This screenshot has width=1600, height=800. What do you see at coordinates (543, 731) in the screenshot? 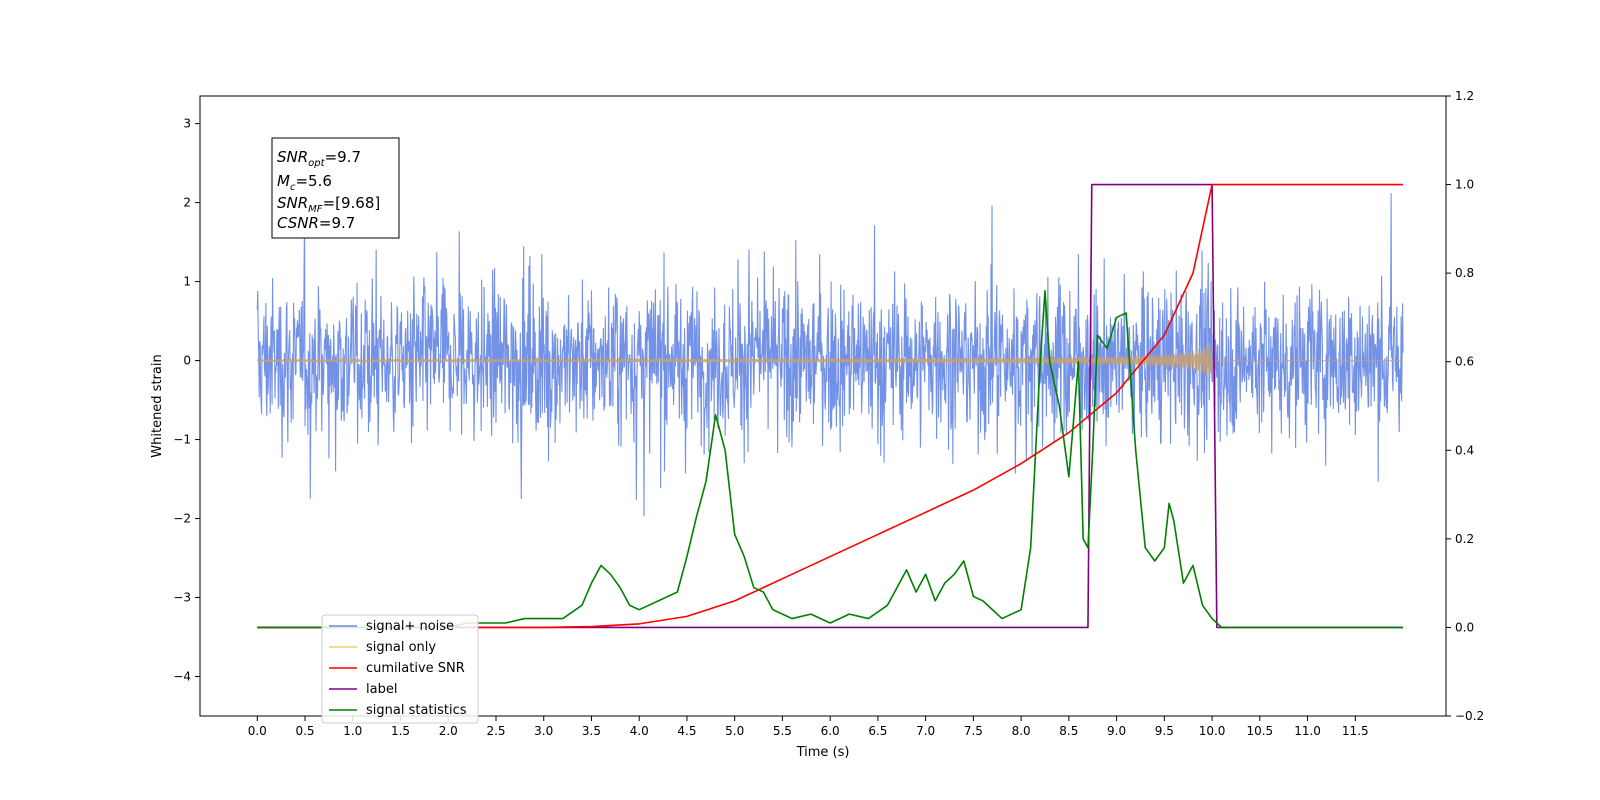
I see `x-tick-label: 3.0` at bounding box center [543, 731].